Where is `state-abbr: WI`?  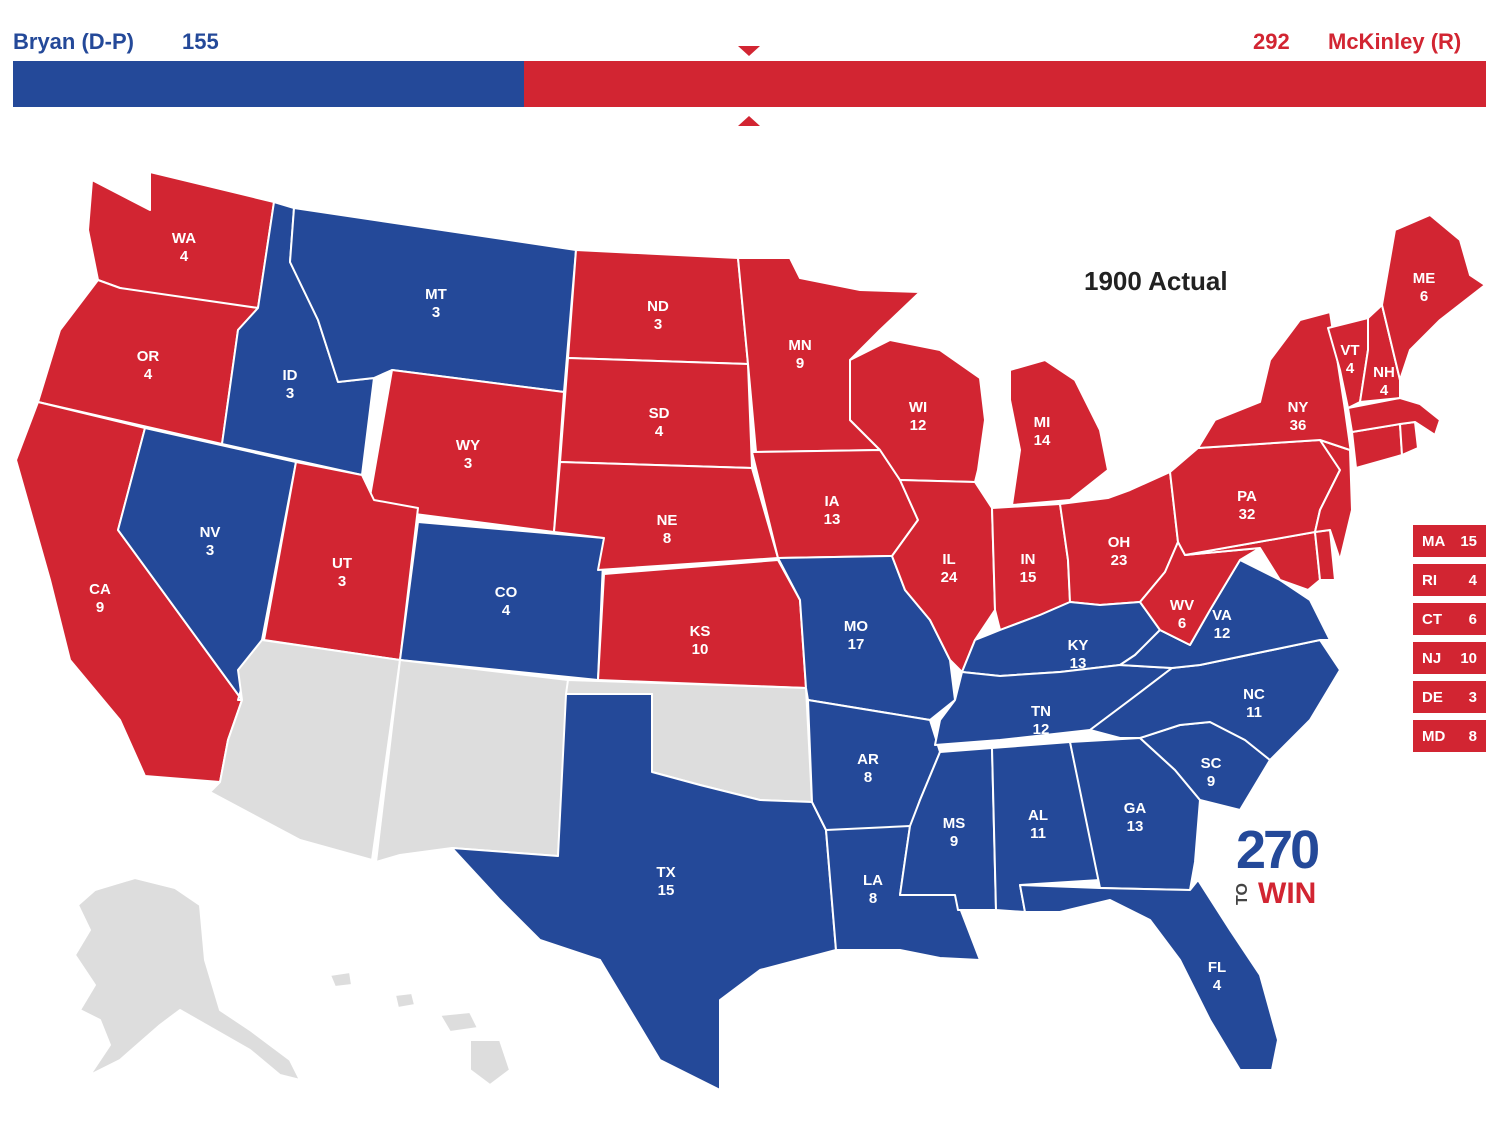 state-abbr: WI is located at coordinates (918, 407).